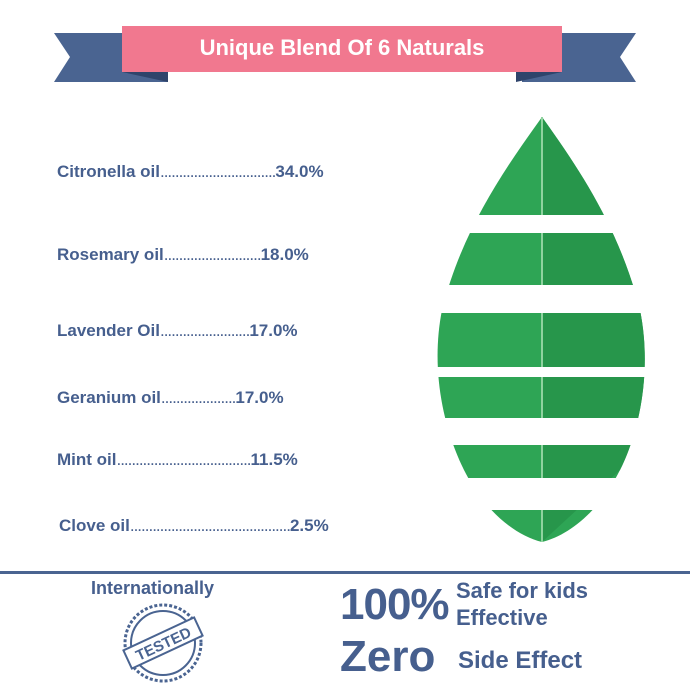 This screenshot has height=700, width=690. I want to click on title-banner: Unique Blend Of 6 Naturals, so click(342, 49).